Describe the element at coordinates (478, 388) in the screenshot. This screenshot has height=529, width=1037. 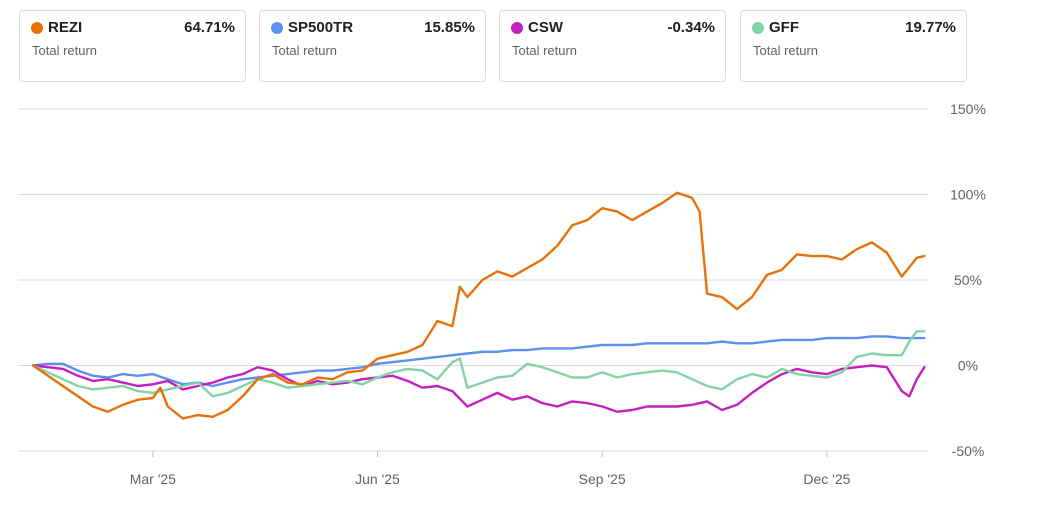
I see `series-line-csw` at that location.